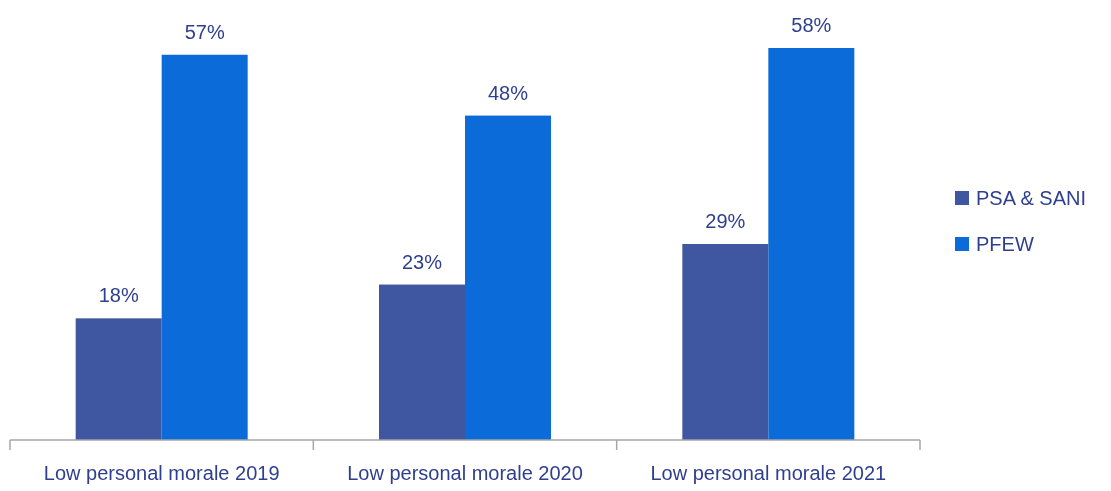 Image resolution: width=1111 pixels, height=491 pixels. I want to click on legend-label: PSA & SANI, so click(1031, 198).